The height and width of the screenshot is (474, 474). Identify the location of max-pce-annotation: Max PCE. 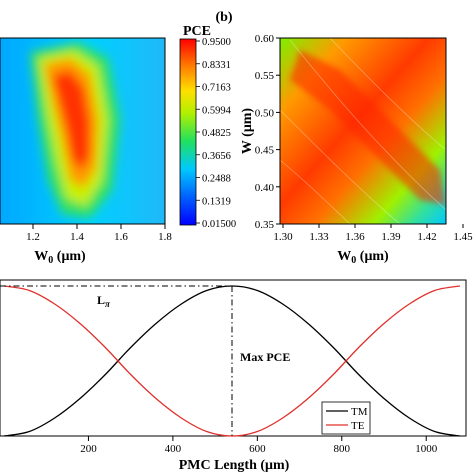
(265, 357).